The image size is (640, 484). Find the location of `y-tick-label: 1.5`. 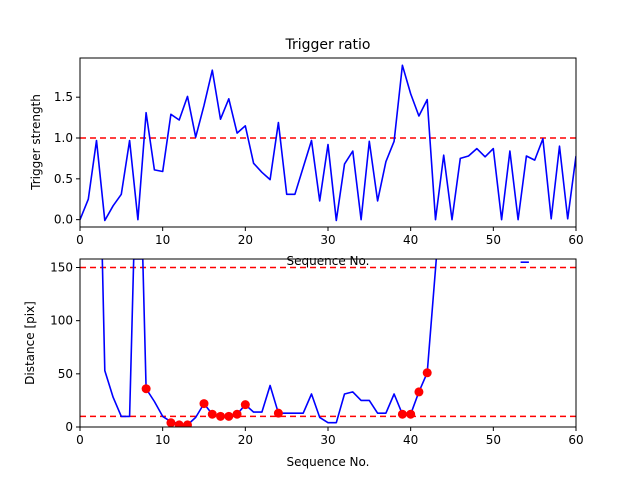

y-tick-label: 1.5 is located at coordinates (63, 97).